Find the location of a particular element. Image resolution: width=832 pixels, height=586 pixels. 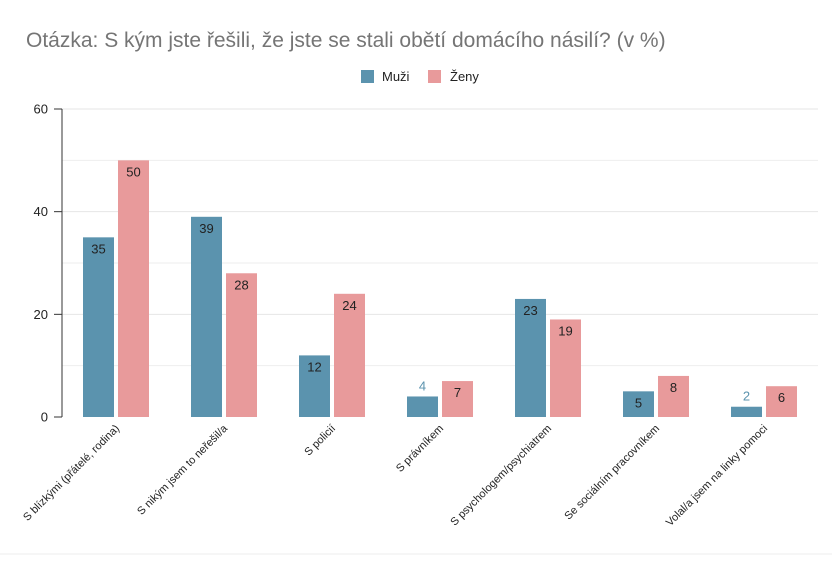

bar-value-label: 2 is located at coordinates (746, 396).